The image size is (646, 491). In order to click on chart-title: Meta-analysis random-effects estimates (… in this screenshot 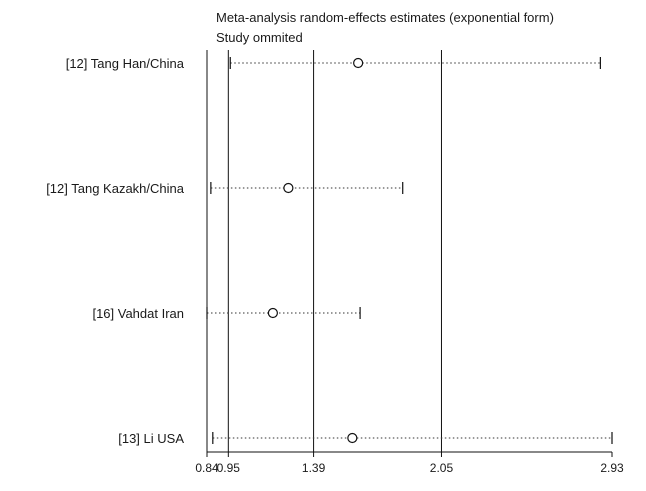, I will do `click(385, 17)`.